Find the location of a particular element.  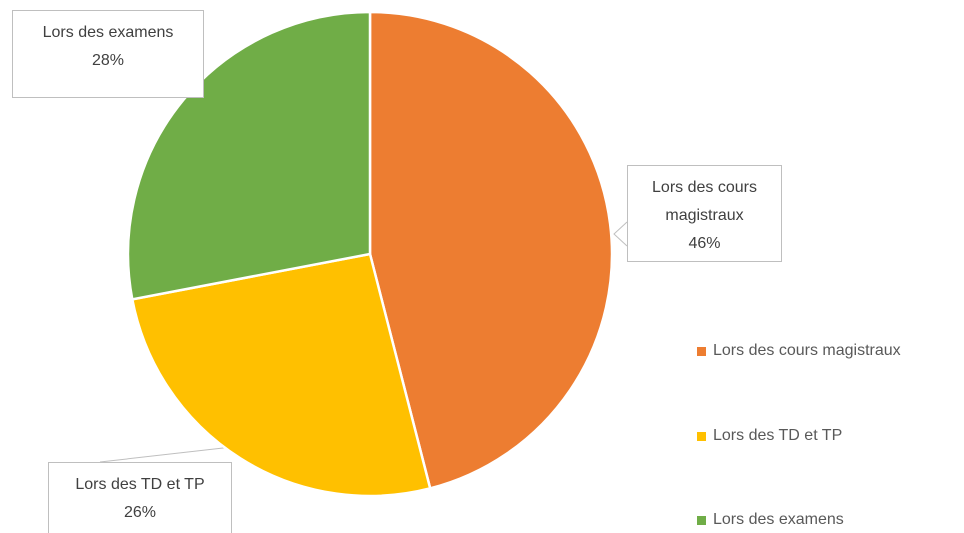

legend-label: Lors des cours magistraux is located at coordinates (807, 350).